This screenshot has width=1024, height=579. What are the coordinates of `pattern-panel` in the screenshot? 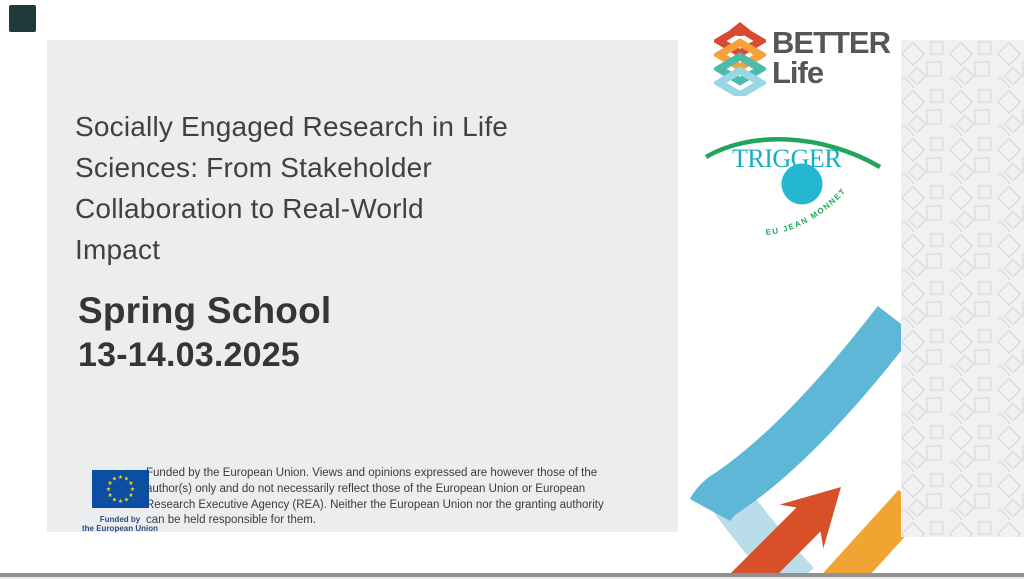 It's located at (962, 288).